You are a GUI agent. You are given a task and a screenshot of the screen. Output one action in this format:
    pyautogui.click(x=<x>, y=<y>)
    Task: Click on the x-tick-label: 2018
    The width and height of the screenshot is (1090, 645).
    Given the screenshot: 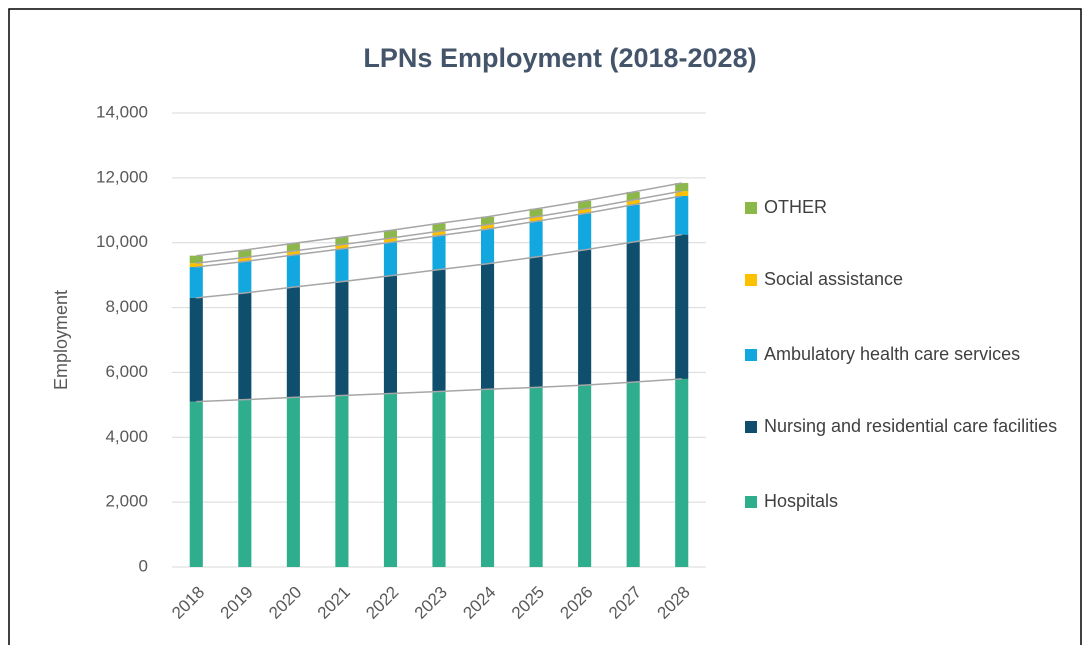 What is the action you would take?
    pyautogui.click(x=188, y=603)
    